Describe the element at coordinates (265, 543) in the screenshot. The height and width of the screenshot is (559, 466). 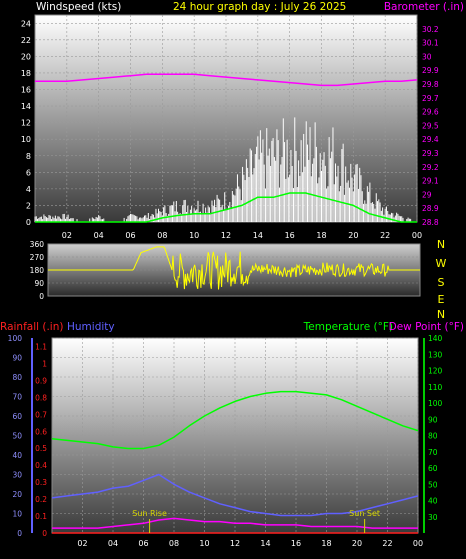
I see `temp-hour-tick-6: 14` at that location.